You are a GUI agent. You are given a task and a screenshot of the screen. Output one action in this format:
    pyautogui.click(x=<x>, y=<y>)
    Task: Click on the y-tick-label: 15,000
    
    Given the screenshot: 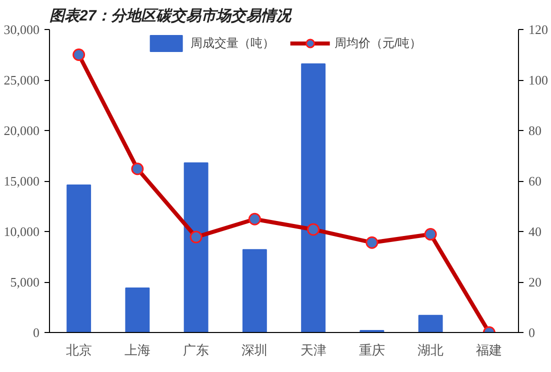 What is the action you would take?
    pyautogui.click(x=22, y=181)
    